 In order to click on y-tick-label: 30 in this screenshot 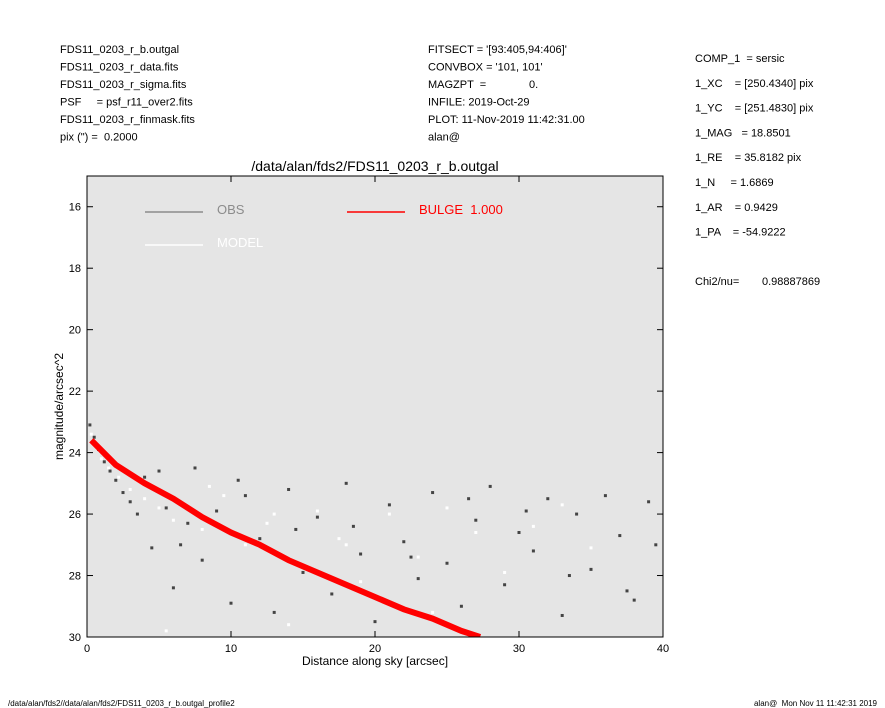, I will do `click(75, 638)`.